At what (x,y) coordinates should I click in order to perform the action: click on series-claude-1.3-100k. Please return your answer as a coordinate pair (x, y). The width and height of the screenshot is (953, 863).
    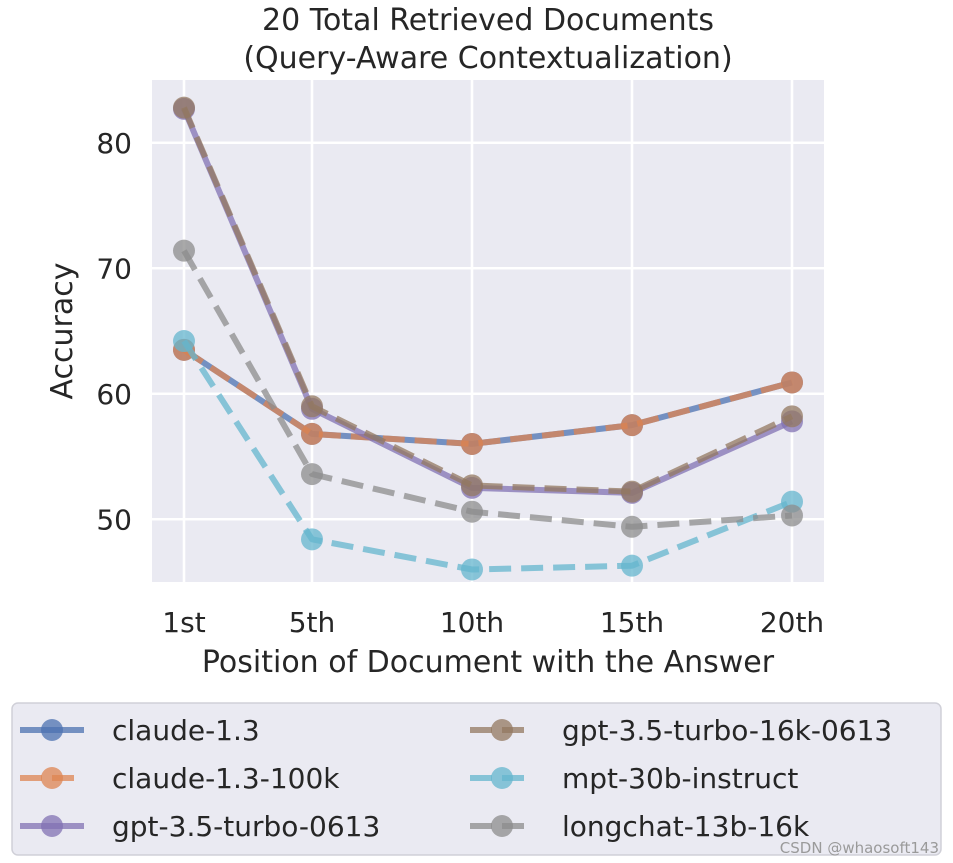
    Looking at the image, I should click on (488, 396).